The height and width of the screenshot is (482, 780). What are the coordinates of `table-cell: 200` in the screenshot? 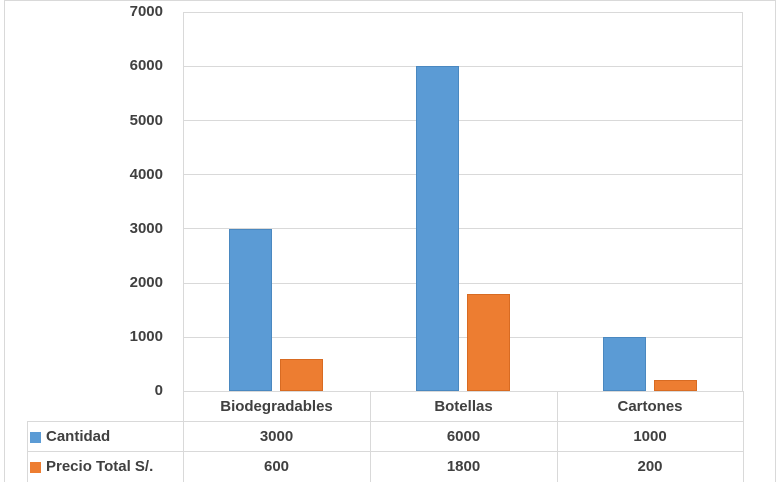 It's located at (650, 466).